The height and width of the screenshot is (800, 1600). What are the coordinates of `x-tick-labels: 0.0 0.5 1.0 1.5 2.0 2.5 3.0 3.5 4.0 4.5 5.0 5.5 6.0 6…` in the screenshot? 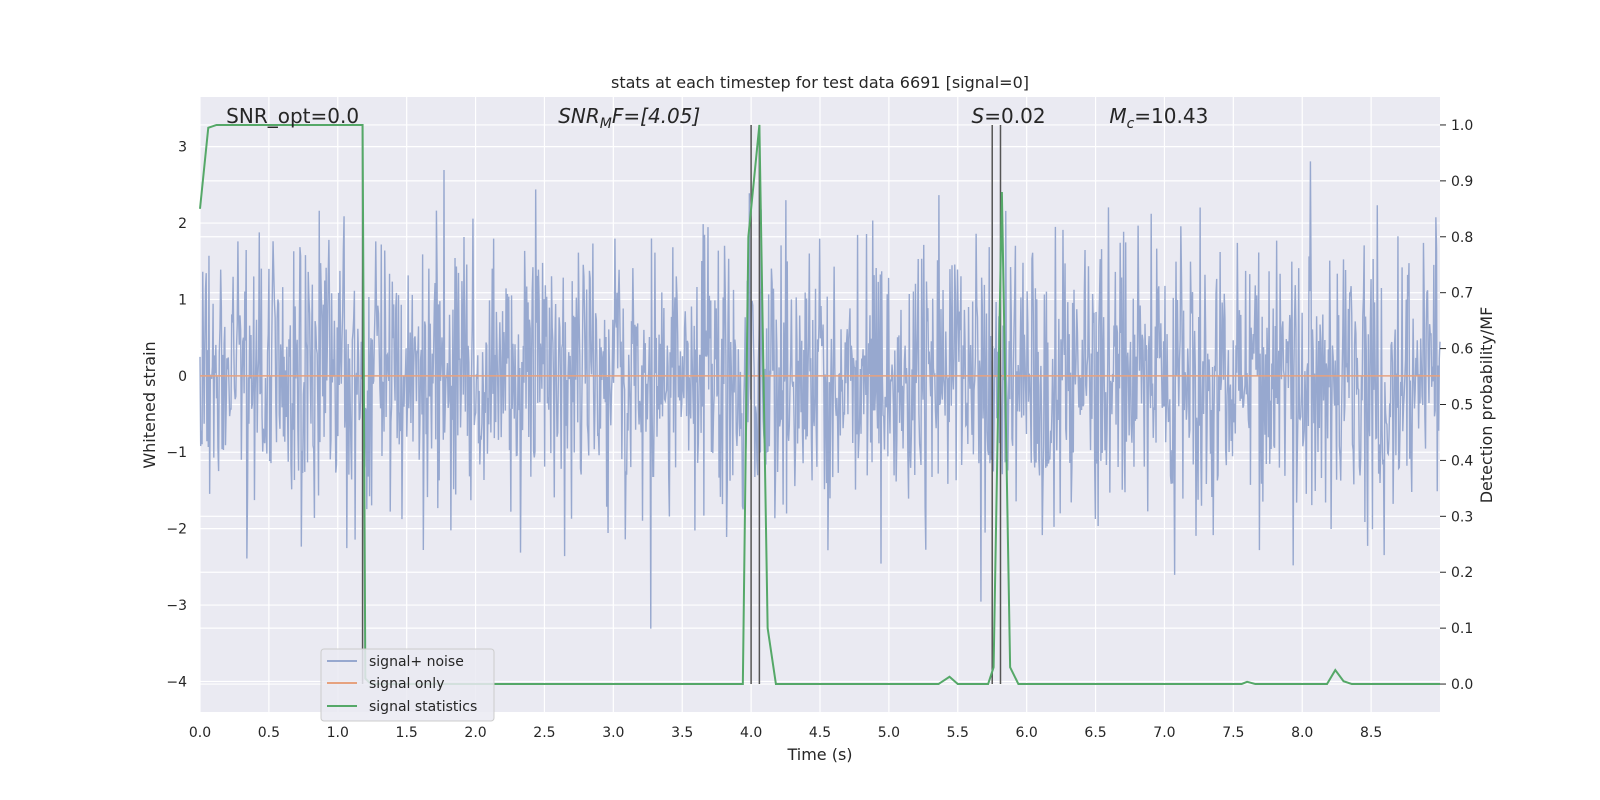 It's located at (785, 733).